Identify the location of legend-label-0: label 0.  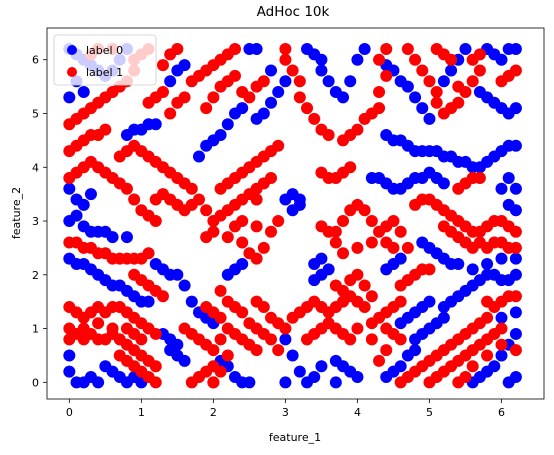
(104, 50).